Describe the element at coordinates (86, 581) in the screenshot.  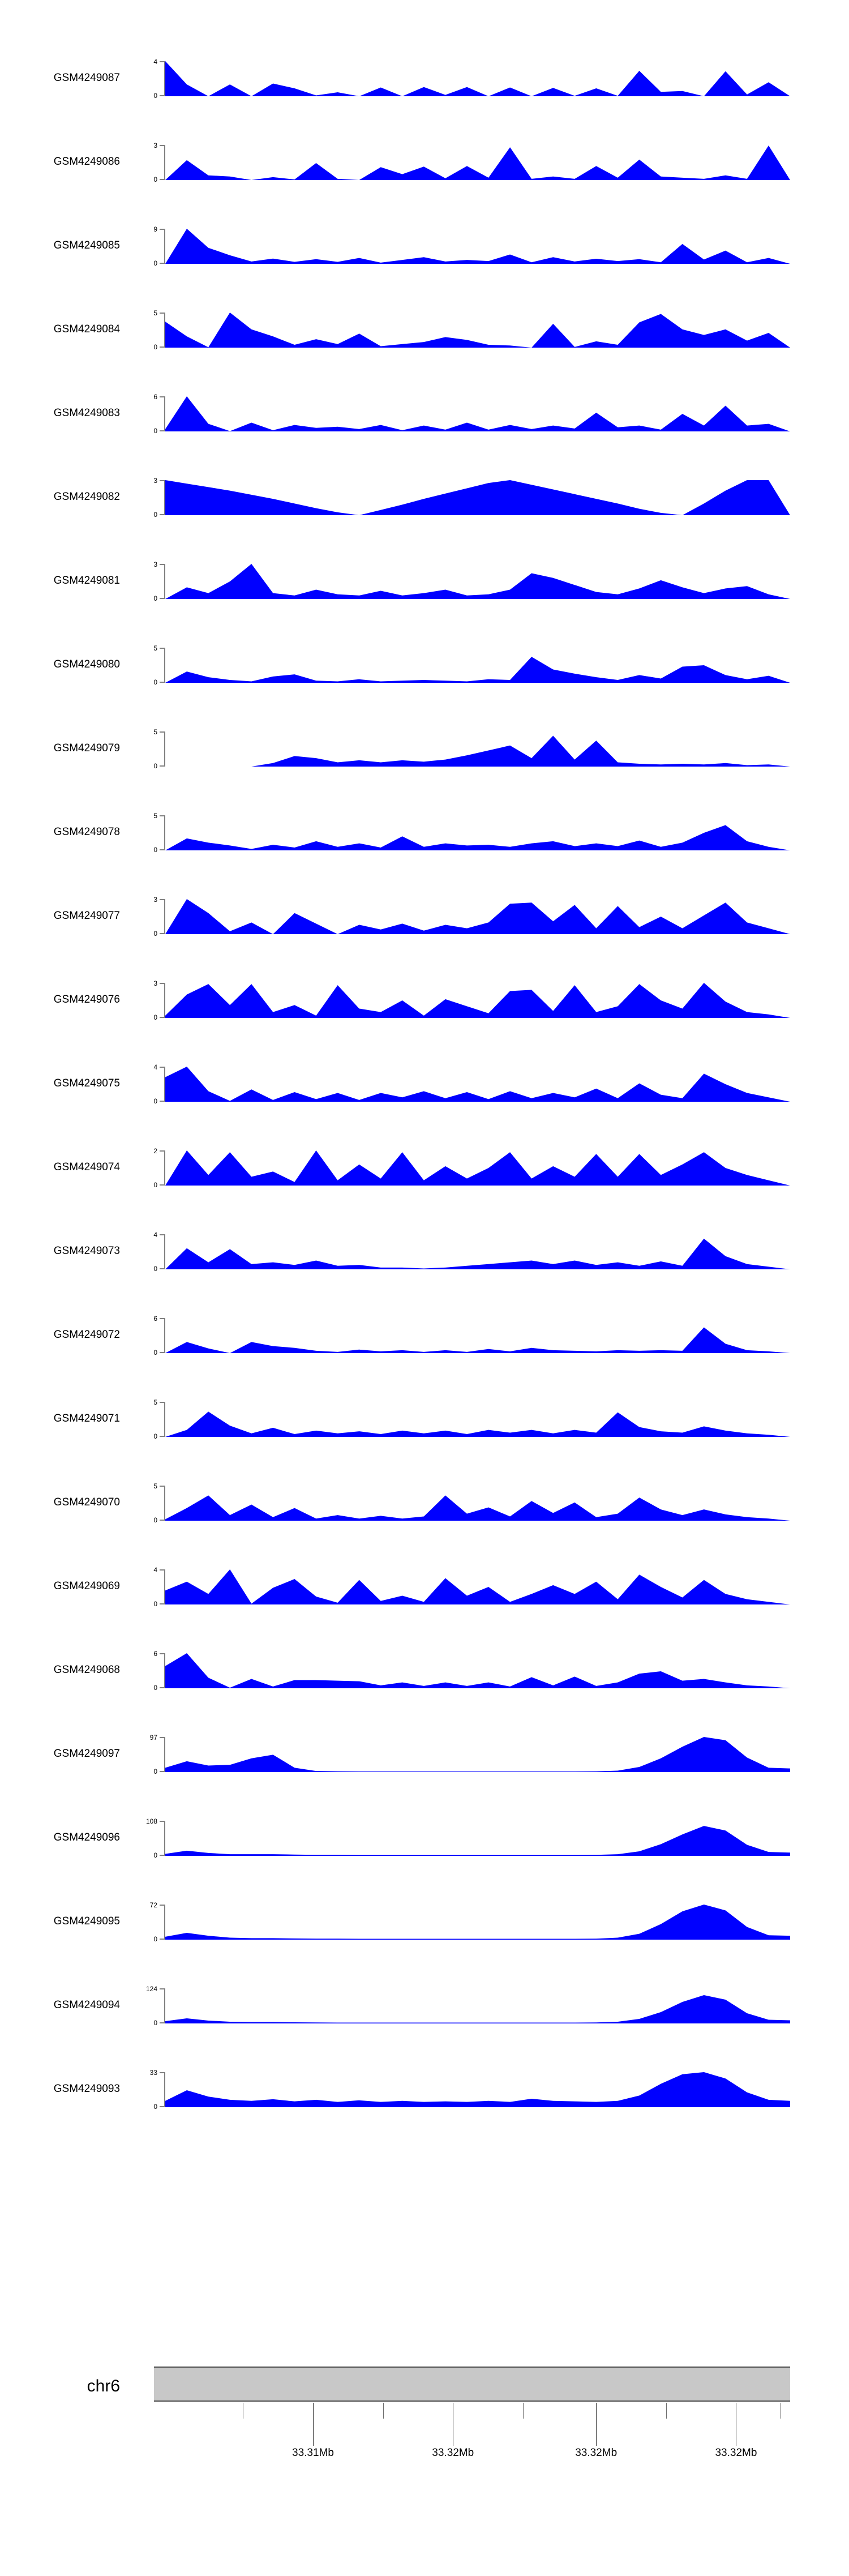
I see `track-label: GSM4249081` at that location.